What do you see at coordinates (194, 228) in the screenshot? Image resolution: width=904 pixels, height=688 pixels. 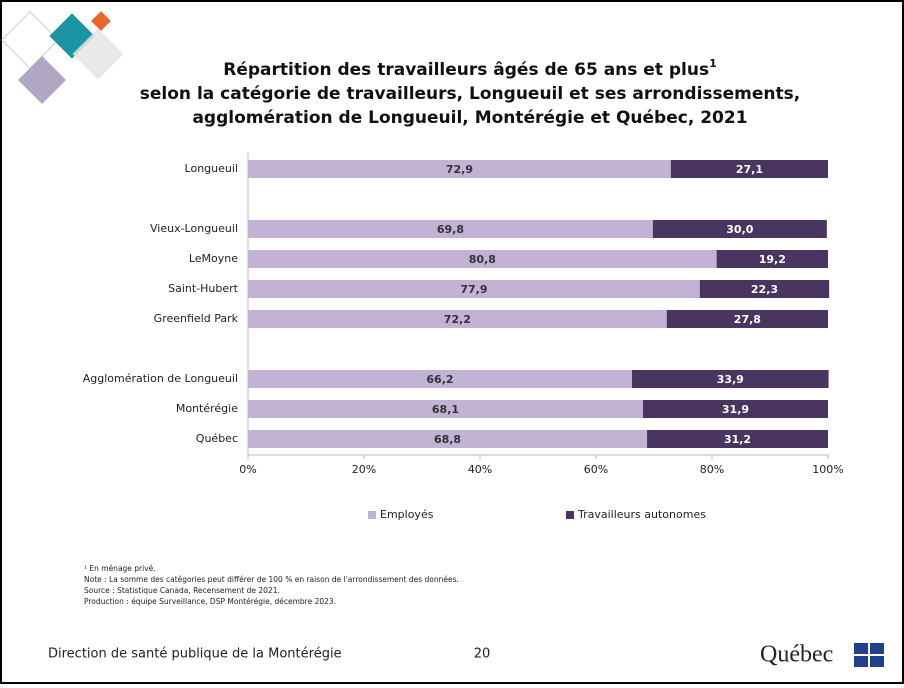 I see `y-tick-label: Vieux-Longueuil` at bounding box center [194, 228].